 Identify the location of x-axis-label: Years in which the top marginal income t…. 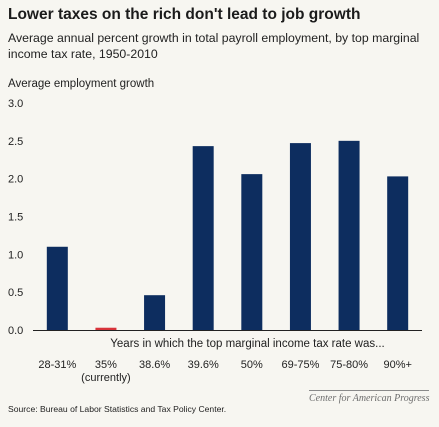
(247, 344).